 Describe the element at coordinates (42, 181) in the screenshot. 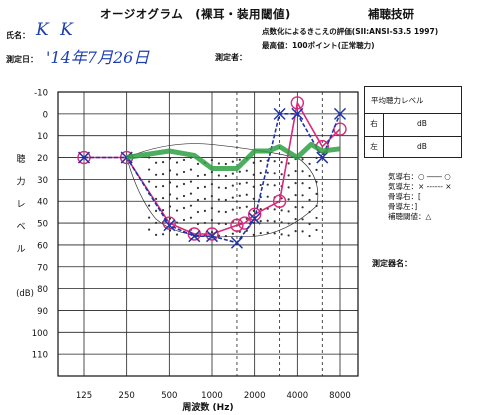

I see `y-tick-label: 30` at that location.